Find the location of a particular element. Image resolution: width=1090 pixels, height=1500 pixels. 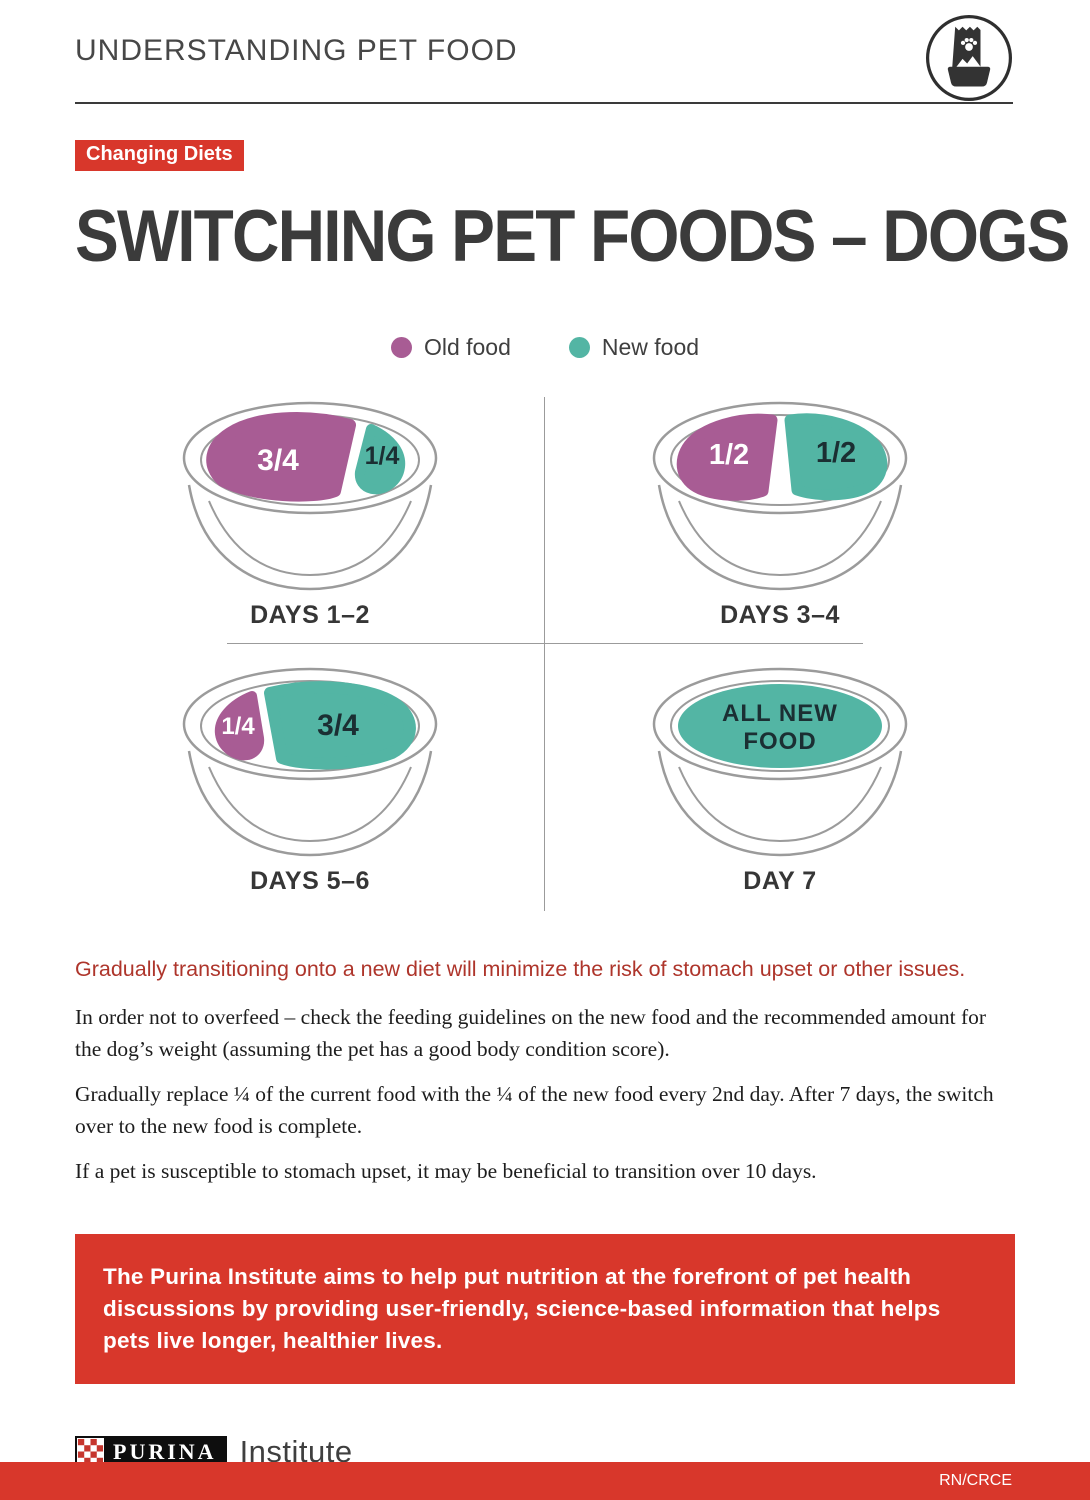

new-fraction-label: 3/4 is located at coordinates (338, 725).